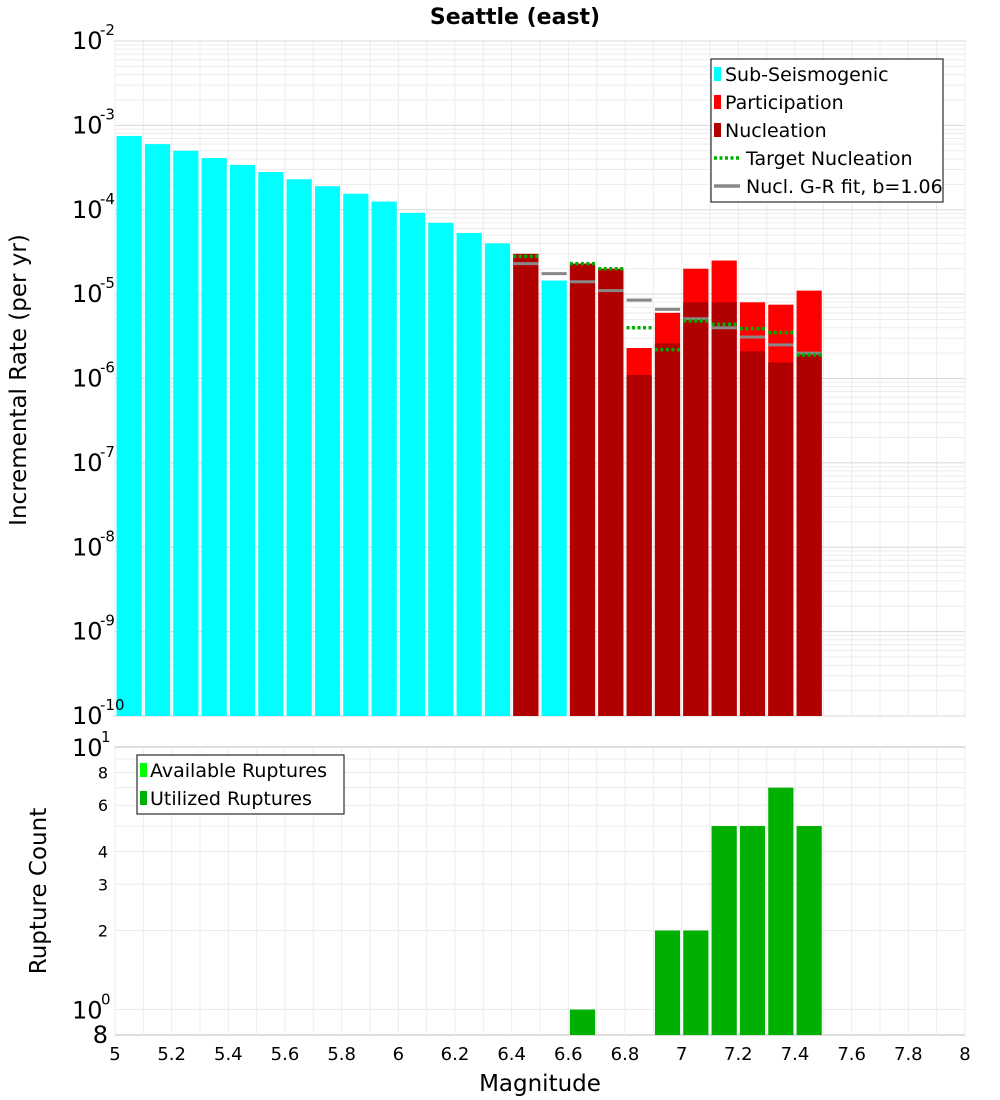 The image size is (1000, 1100). What do you see at coordinates (908, 1054) in the screenshot?
I see `x-tick-label: 7.8` at bounding box center [908, 1054].